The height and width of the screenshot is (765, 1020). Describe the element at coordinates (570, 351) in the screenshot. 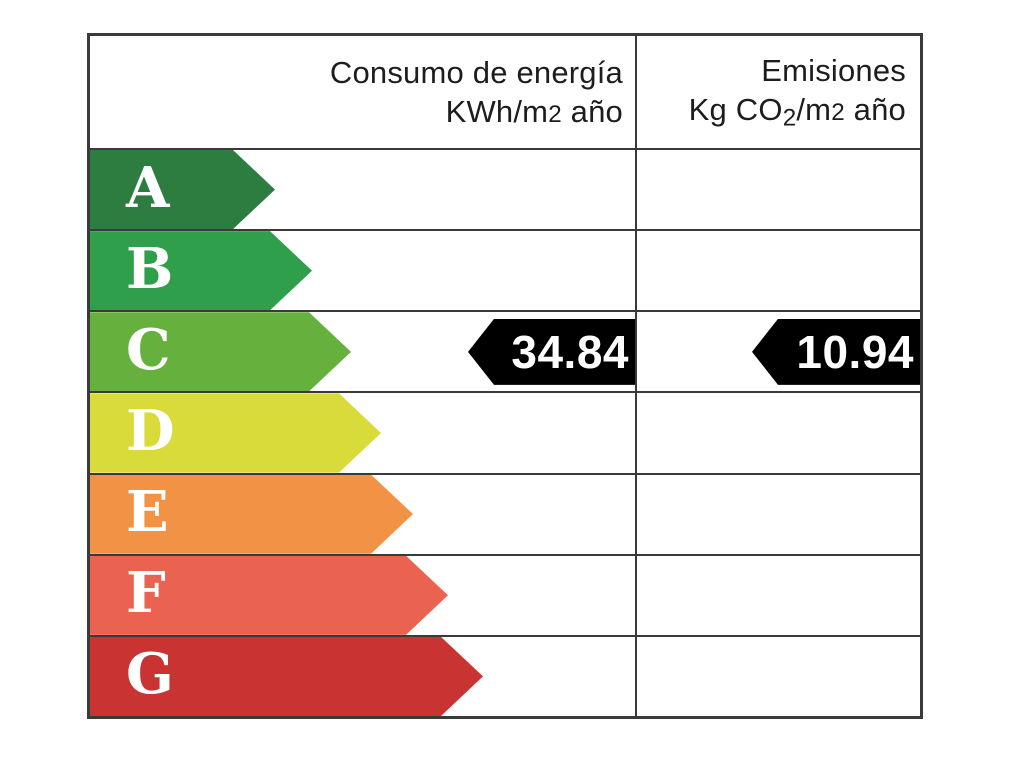

I see `consumption-value: 34.84` at that location.